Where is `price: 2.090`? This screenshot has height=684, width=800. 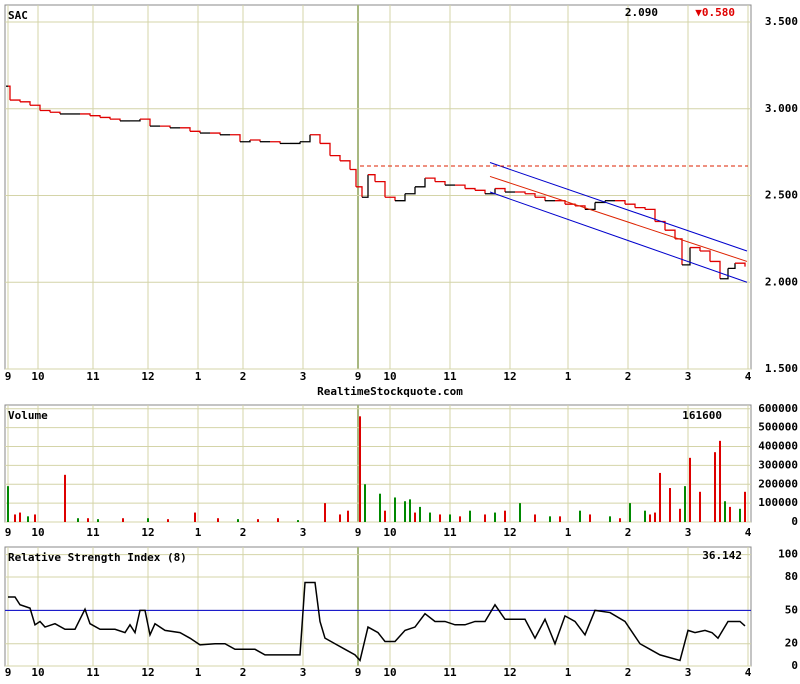 price: 2.090 is located at coordinates (641, 12).